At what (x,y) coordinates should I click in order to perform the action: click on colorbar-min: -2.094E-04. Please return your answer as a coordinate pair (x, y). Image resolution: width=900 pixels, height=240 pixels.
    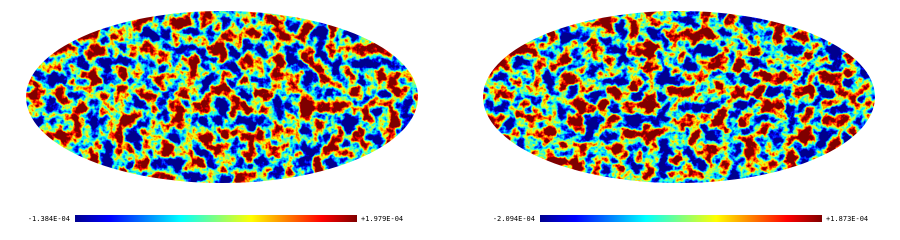
    Looking at the image, I should click on (514, 219).